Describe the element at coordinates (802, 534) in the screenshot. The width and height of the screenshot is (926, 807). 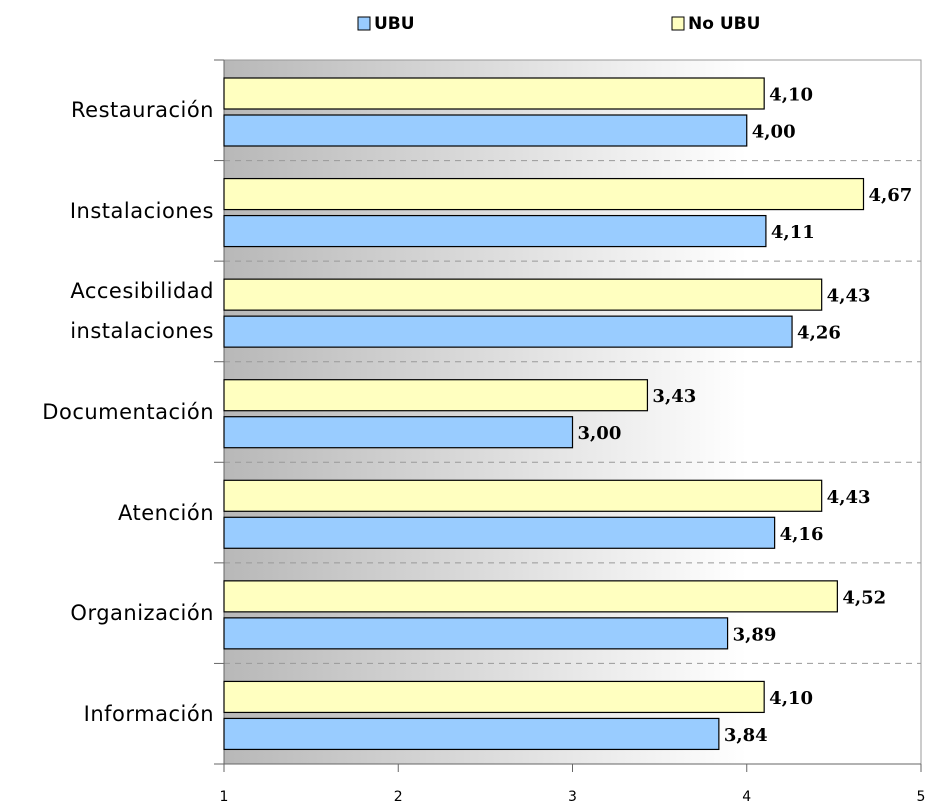
I see `value-label: 4,16` at that location.